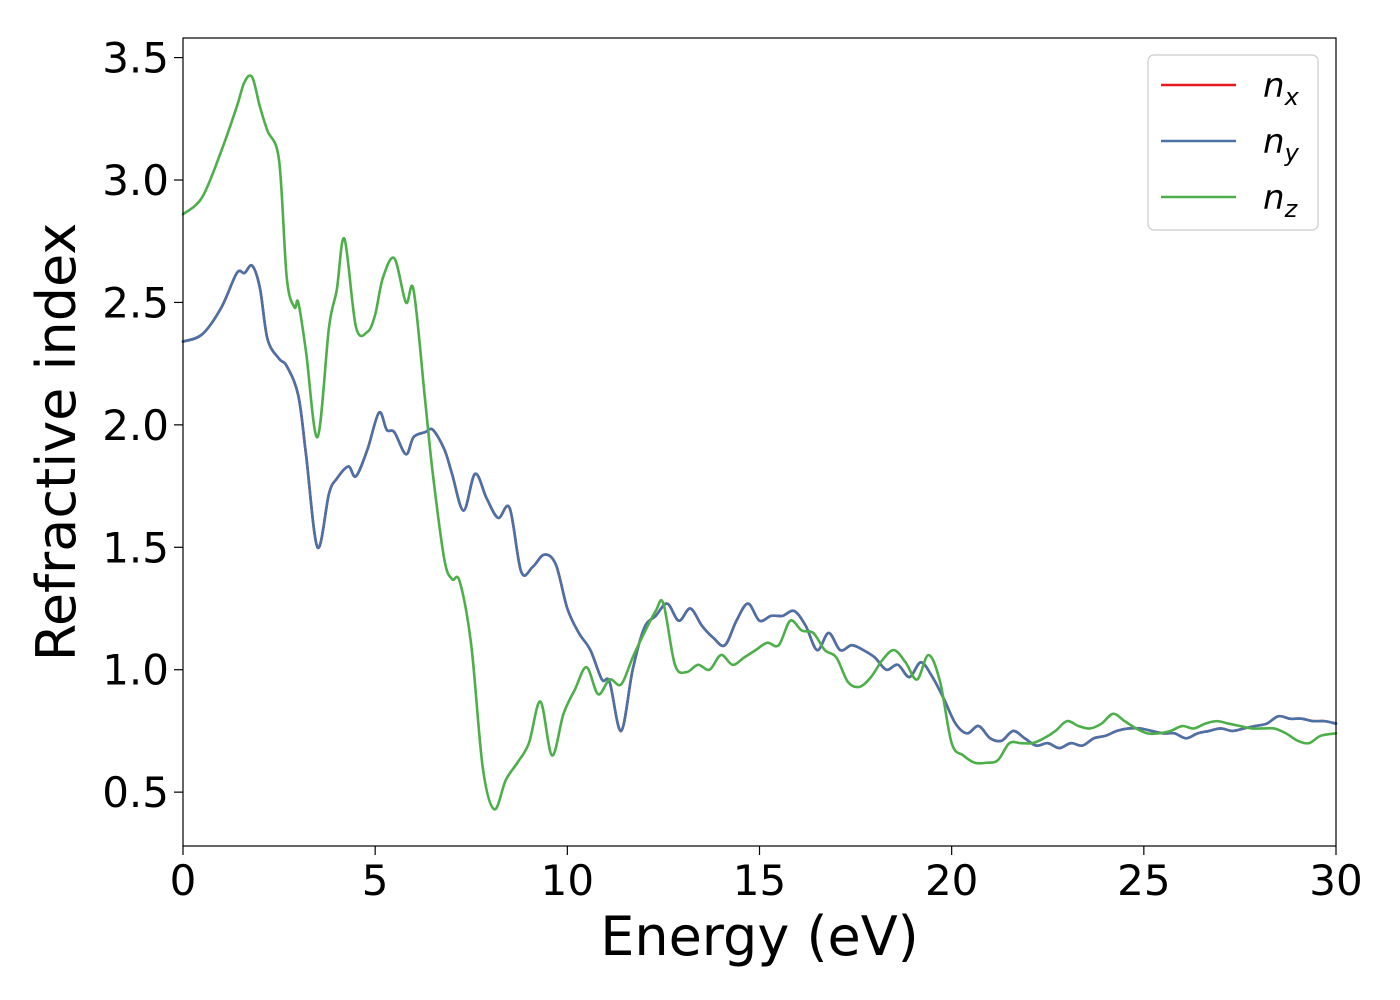 This screenshot has height=1000, width=1400. Describe the element at coordinates (135, 180) in the screenshot. I see `y-tick-label: 3.0` at that location.